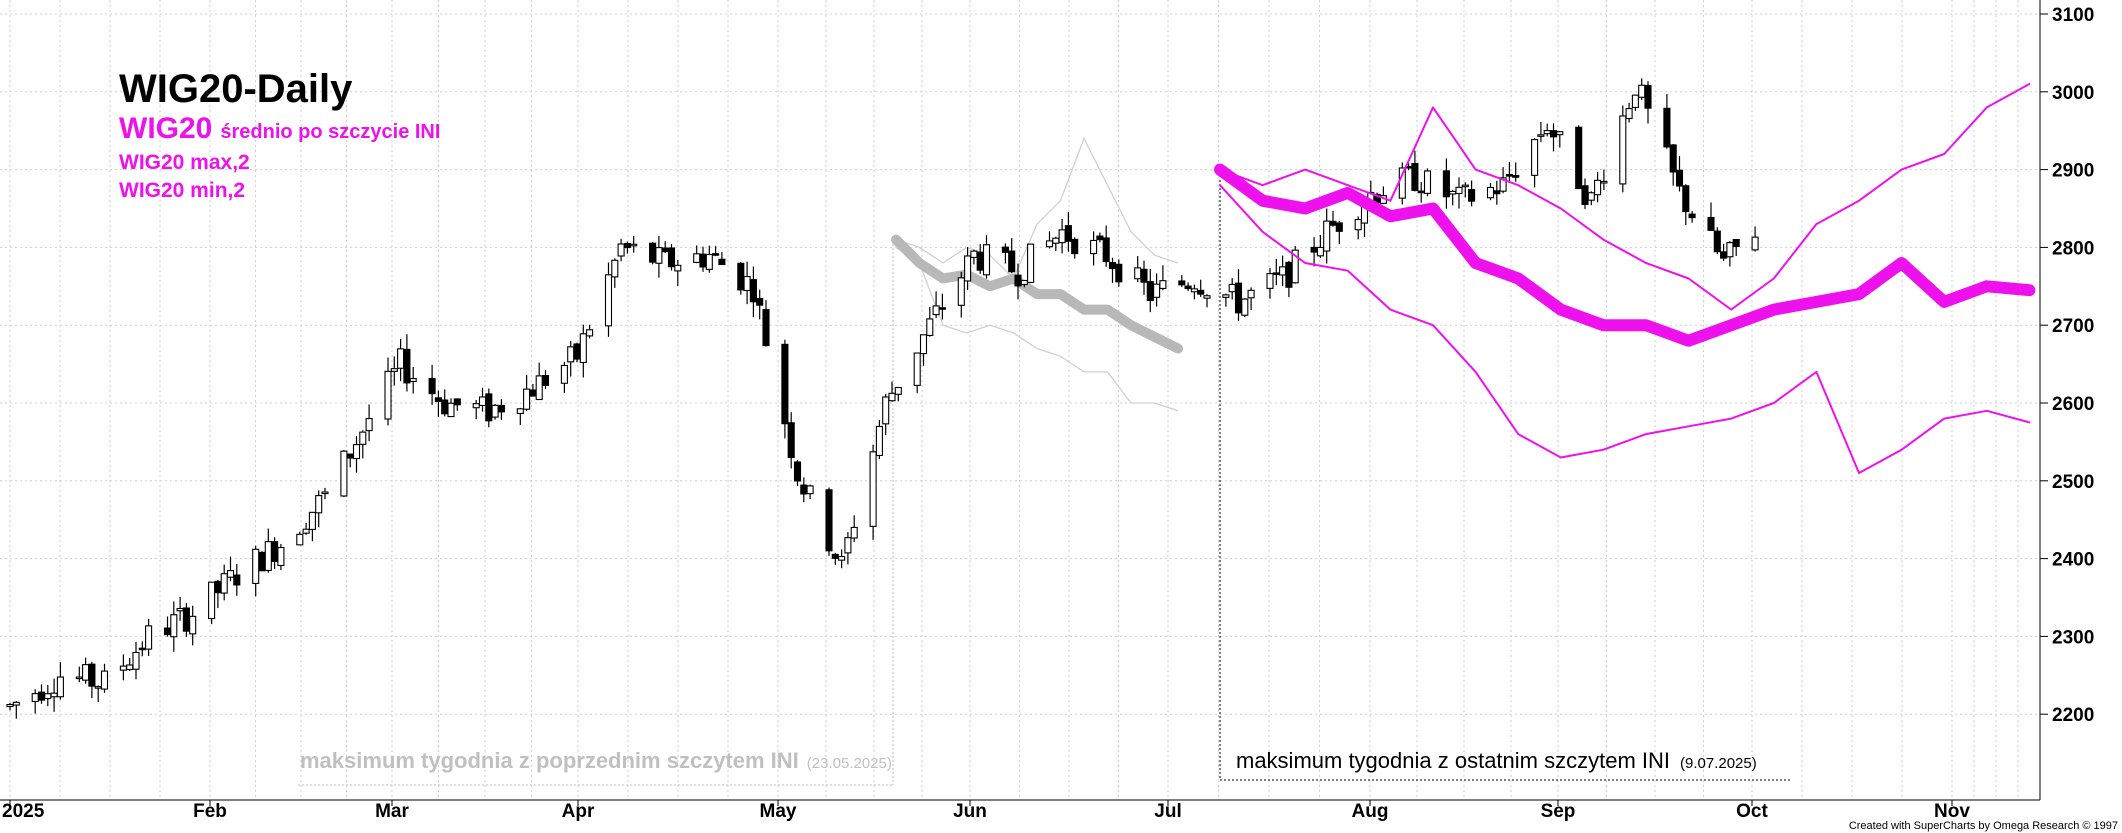  I want to click on legend-small-label: średnio po szczycie INI, so click(330, 132).